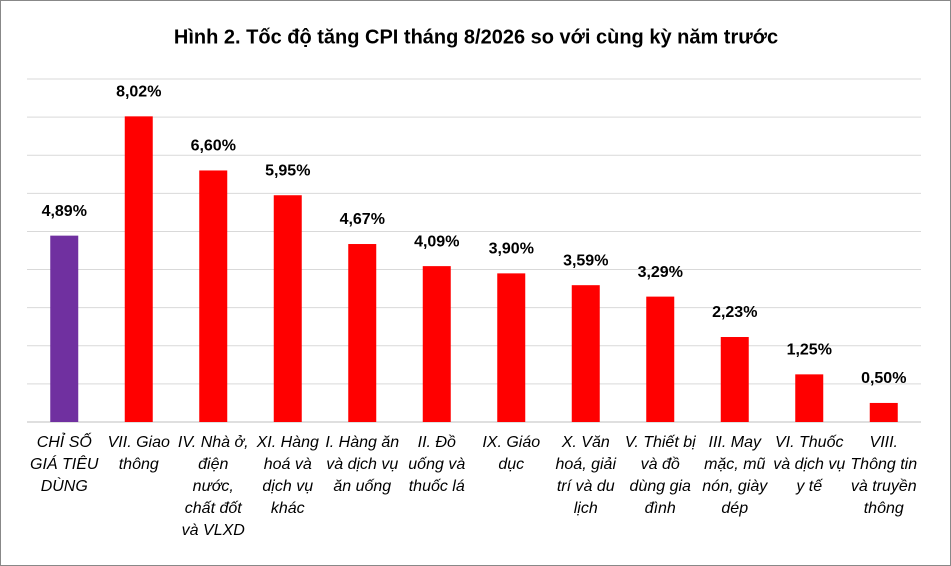 Image resolution: width=951 pixels, height=566 pixels. Describe the element at coordinates (734, 312) in the screenshot. I see `data-label: 2,23%` at that location.